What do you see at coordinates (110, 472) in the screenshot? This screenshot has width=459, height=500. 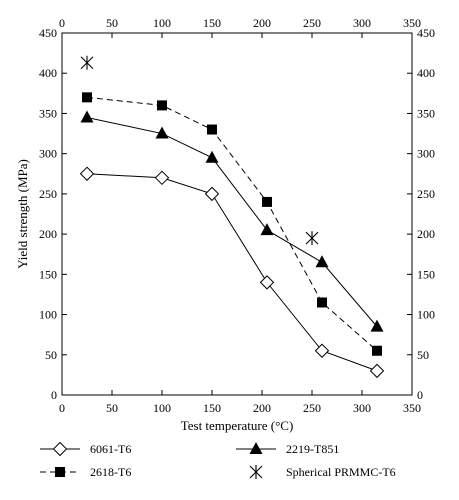 I see `legend-label: 2618-T6` at bounding box center [110, 472].